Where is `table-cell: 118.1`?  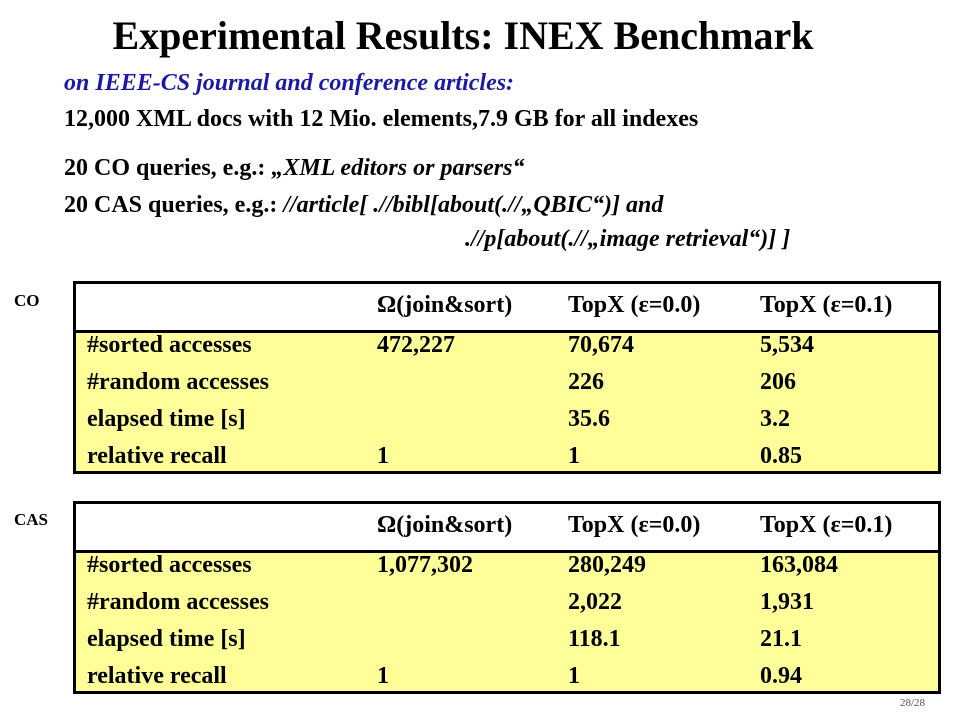
table-cell: 118.1 is located at coordinates (594, 639).